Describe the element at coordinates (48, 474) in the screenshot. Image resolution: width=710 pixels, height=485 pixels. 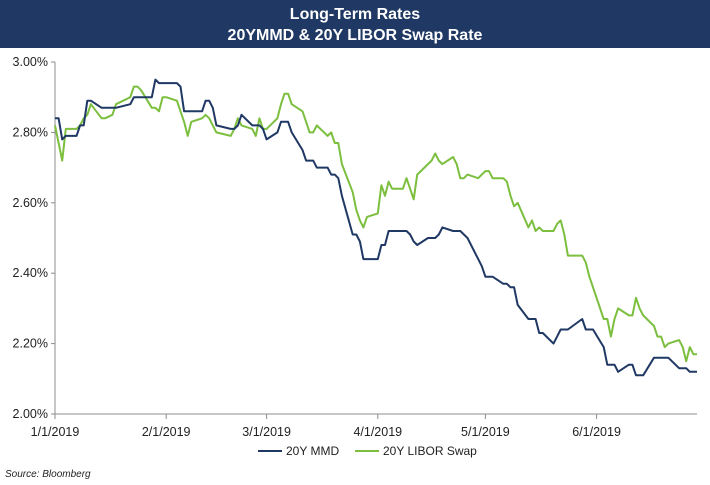
I see `source-note: Source: Bloomberg` at that location.